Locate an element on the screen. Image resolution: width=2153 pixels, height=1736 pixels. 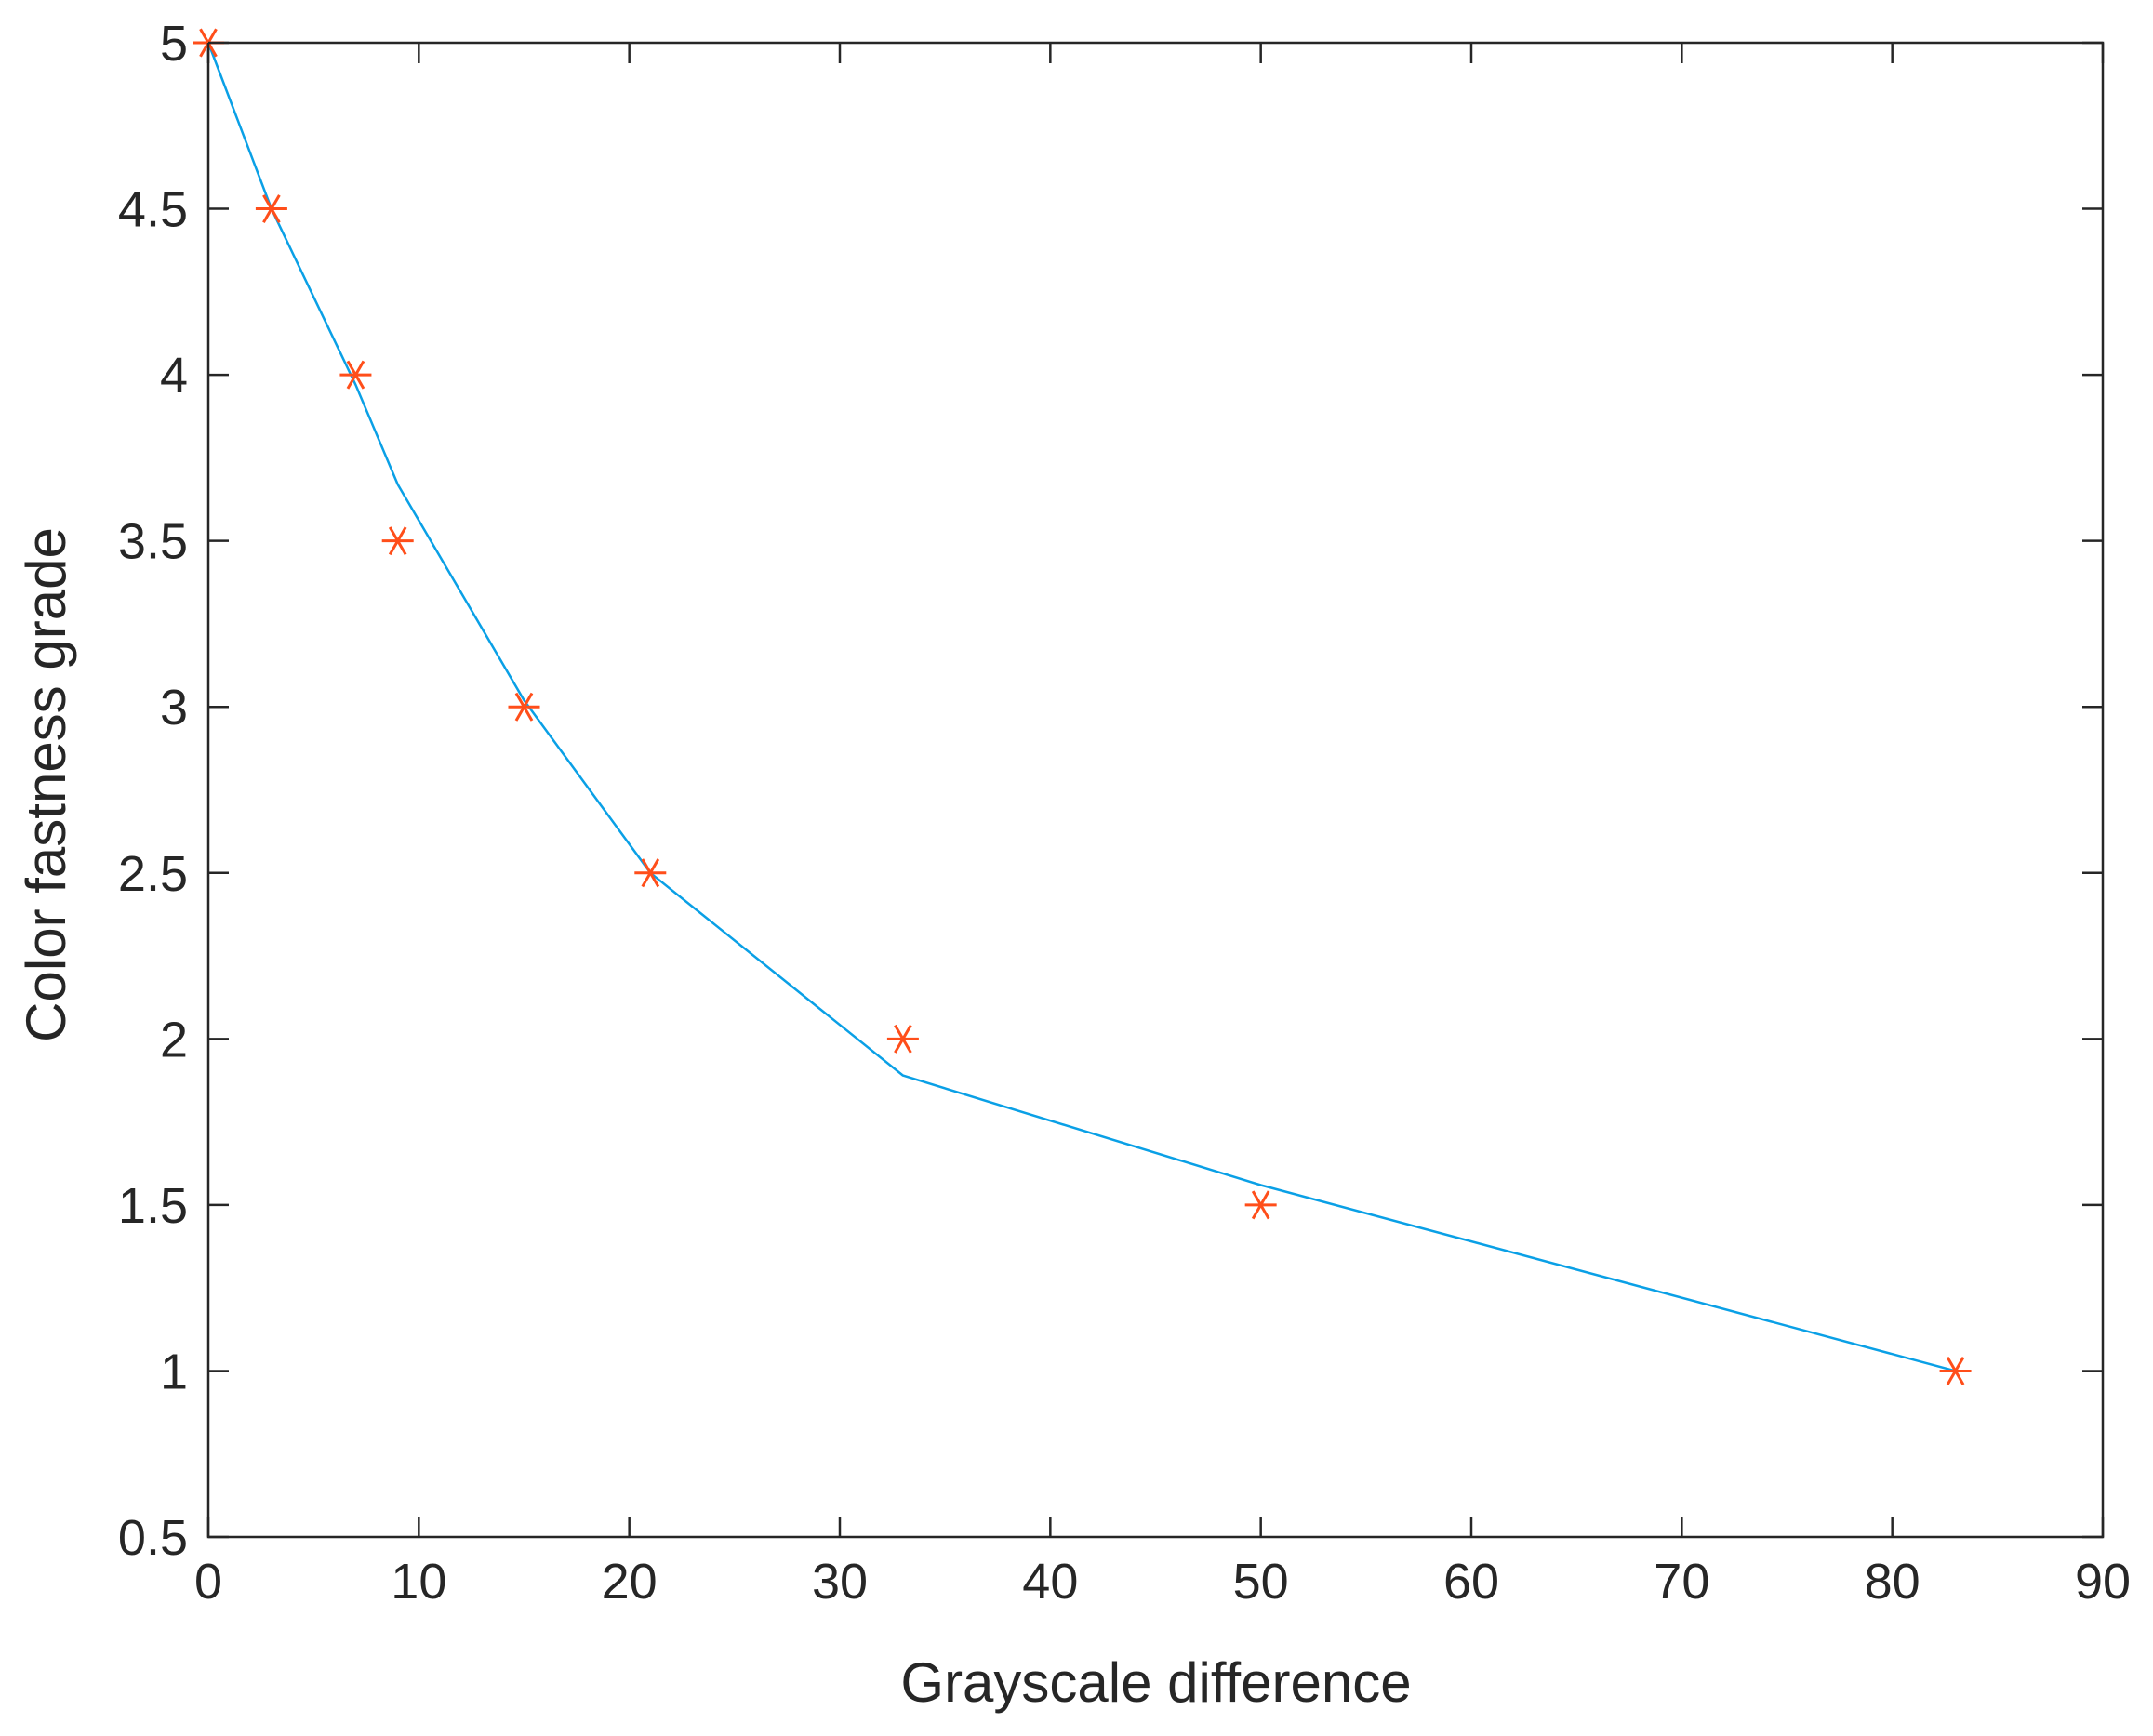
x-tick-label: 60 is located at coordinates (1471, 1582).